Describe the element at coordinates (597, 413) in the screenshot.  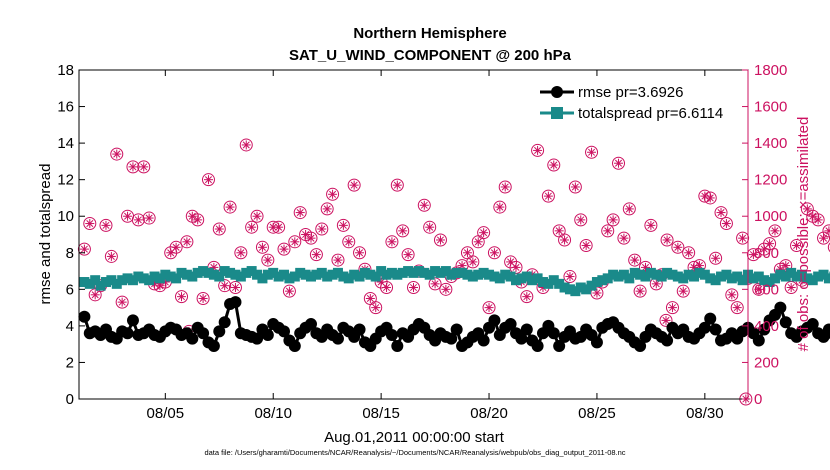
I see `x-tick-label: 08/25` at that location.